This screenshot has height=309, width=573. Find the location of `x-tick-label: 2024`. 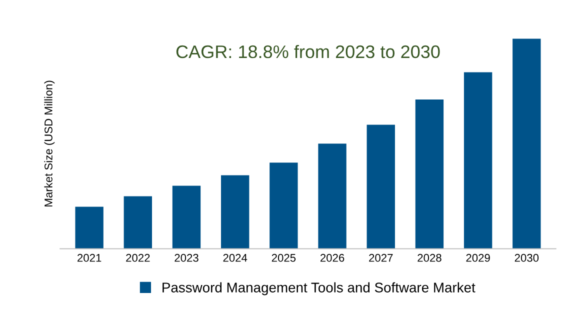

x-tick-label: 2024 is located at coordinates (235, 258).